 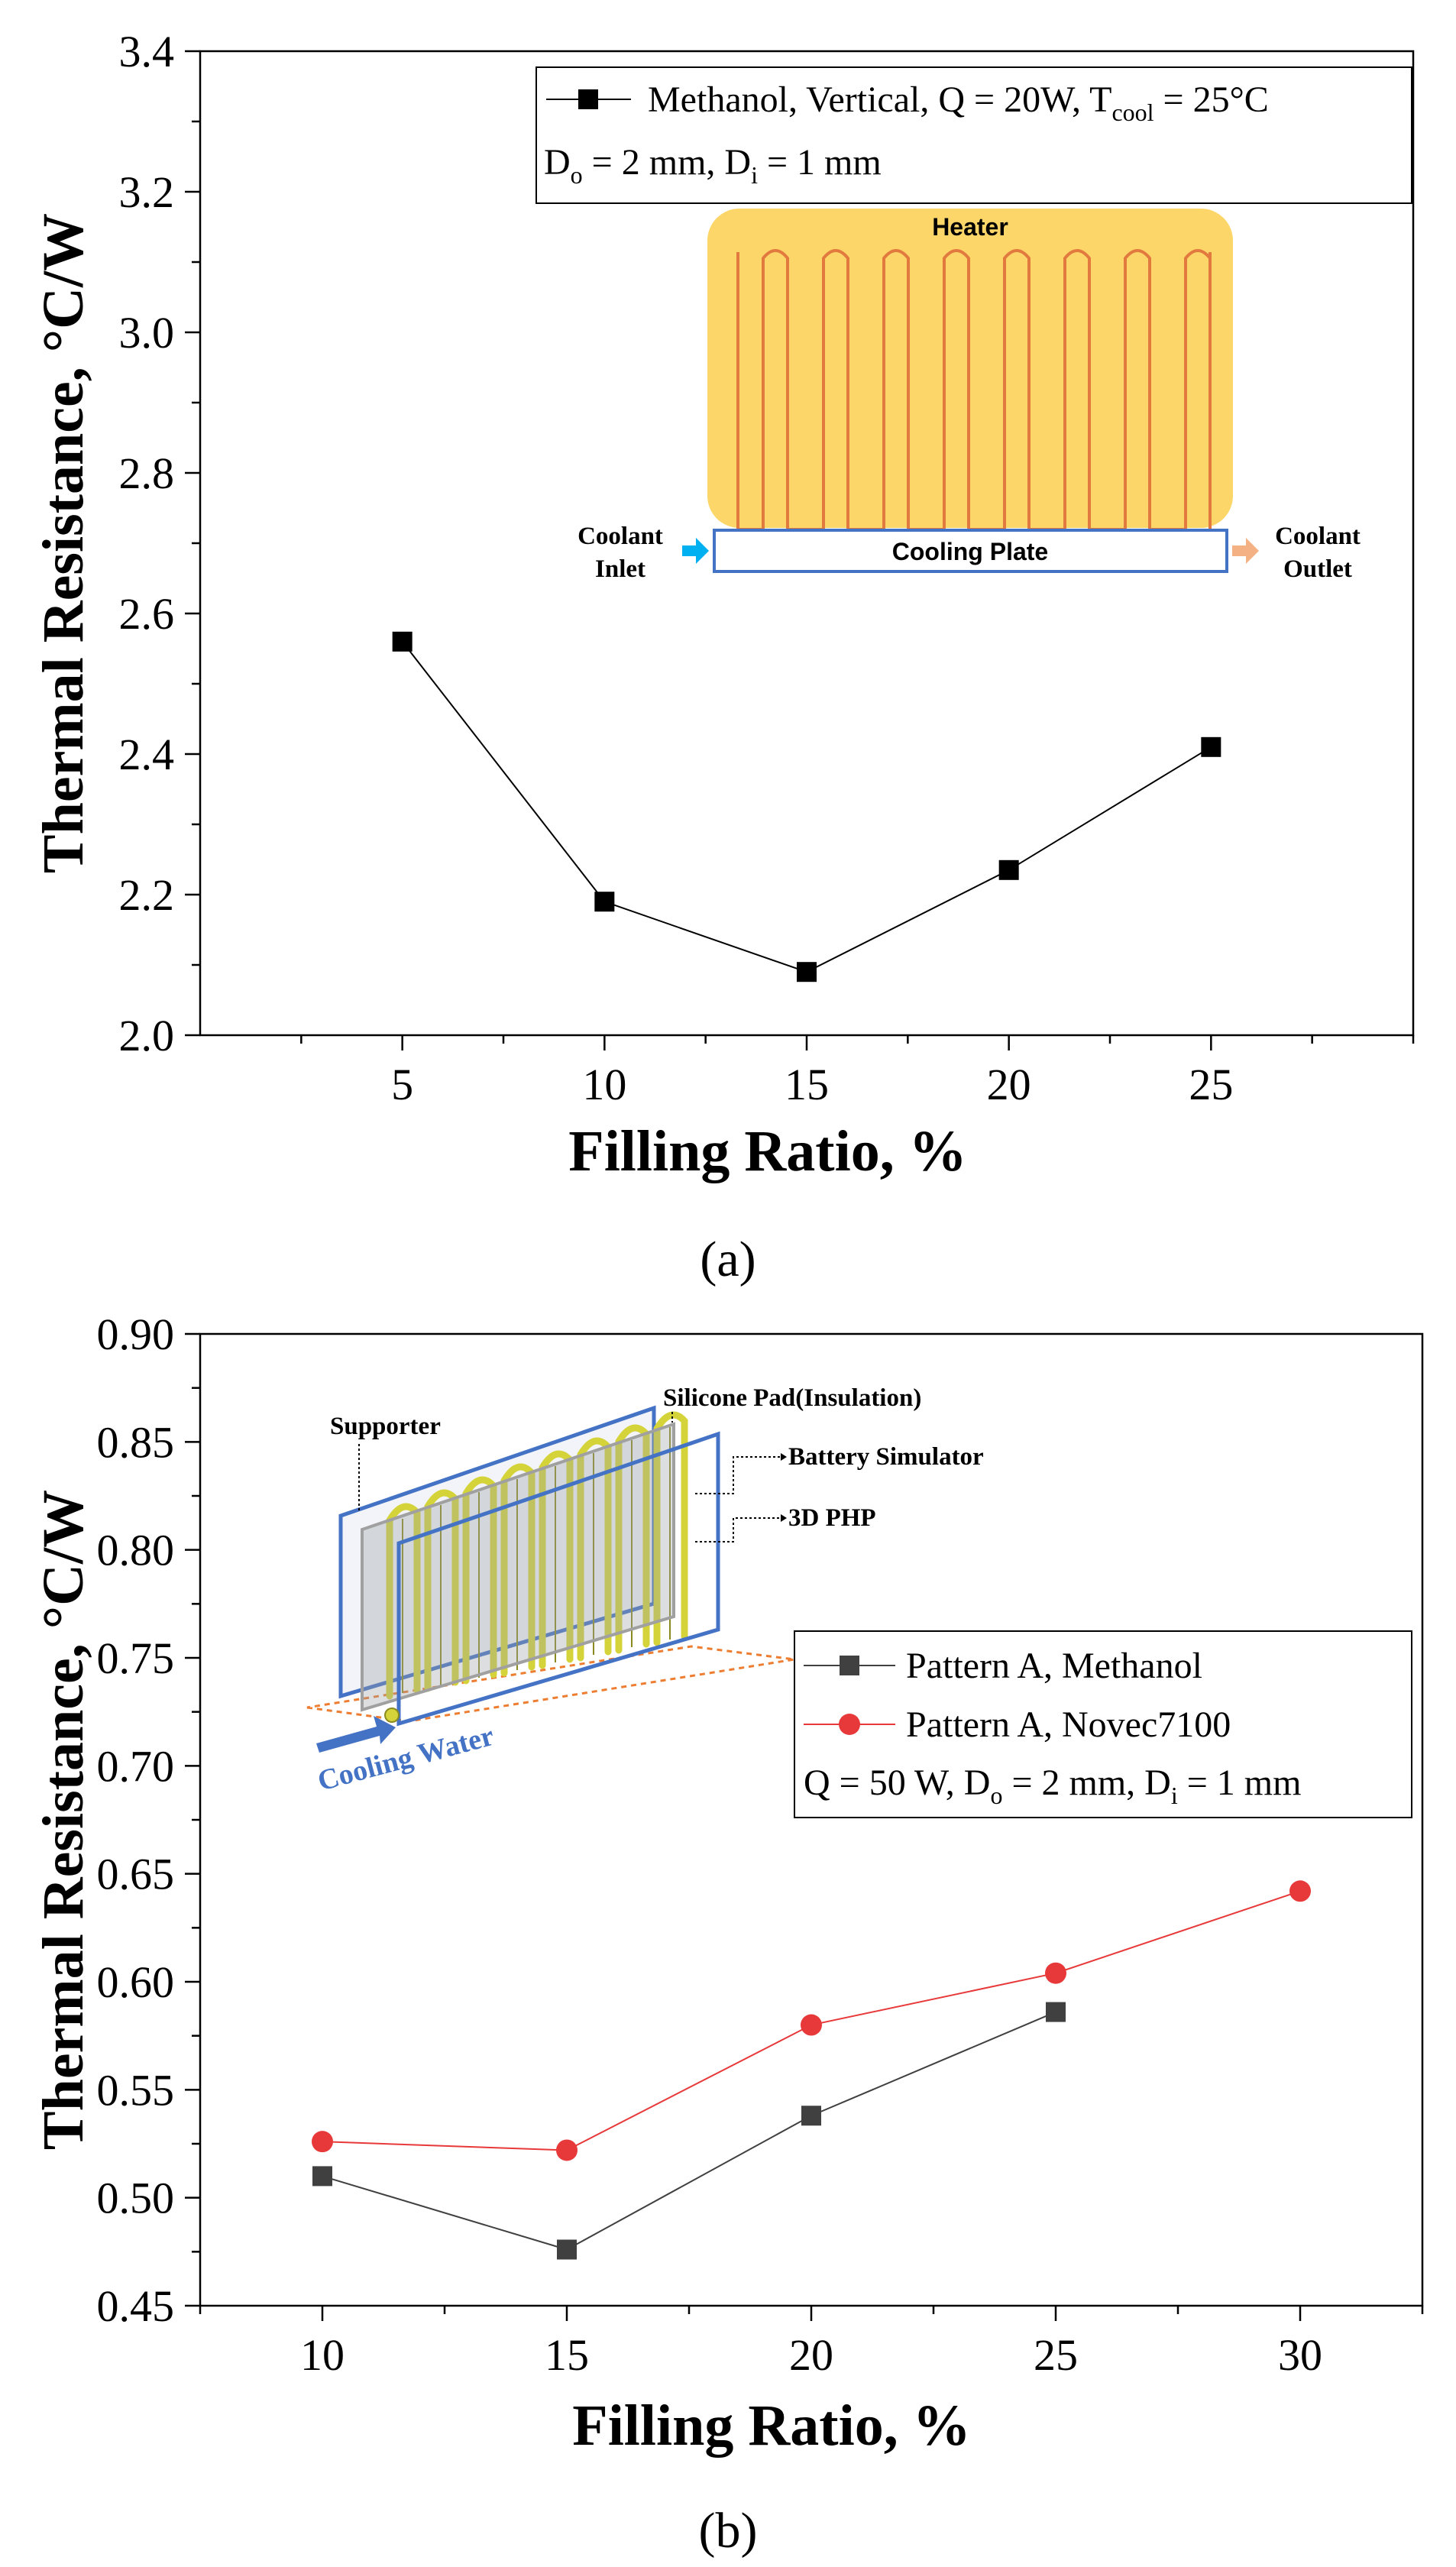 What do you see at coordinates (1318, 569) in the screenshot?
I see `coolant-outlet-label-line2: Outlet` at bounding box center [1318, 569].